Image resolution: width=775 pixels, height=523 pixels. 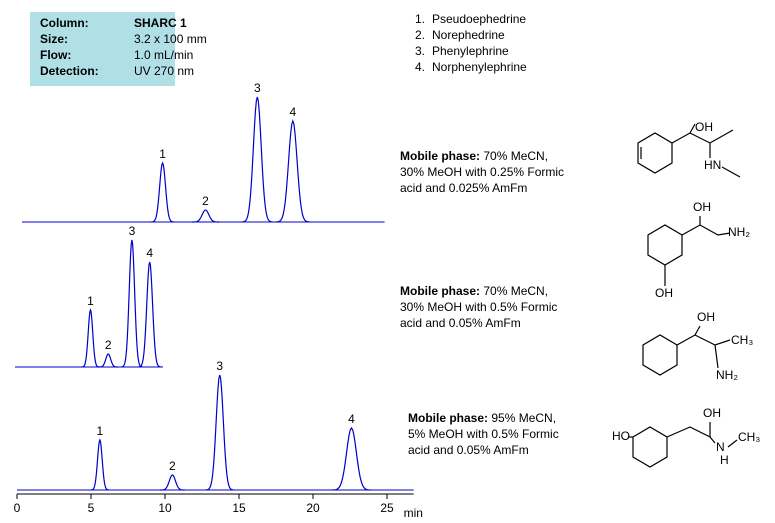 I want to click on mobile-phase: Mobile phase: 95% MeCN,, so click(x=482, y=418).